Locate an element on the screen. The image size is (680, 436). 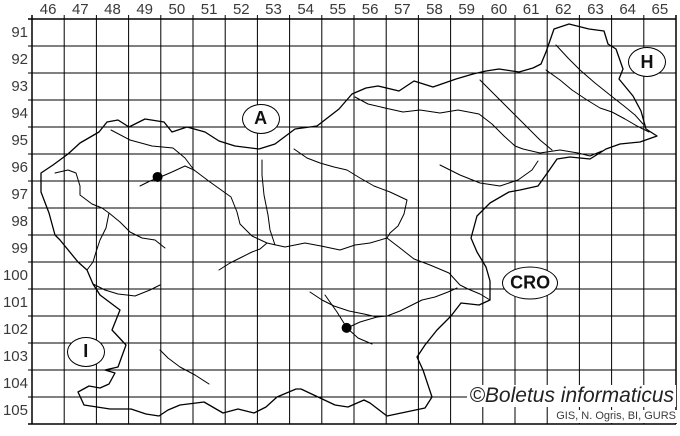
row-label-96: 96 is located at coordinates (19, 167).